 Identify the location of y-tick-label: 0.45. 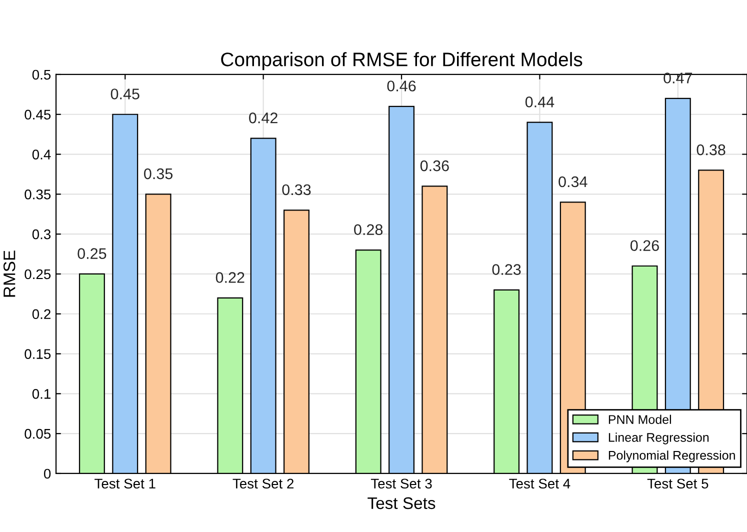
(37, 115).